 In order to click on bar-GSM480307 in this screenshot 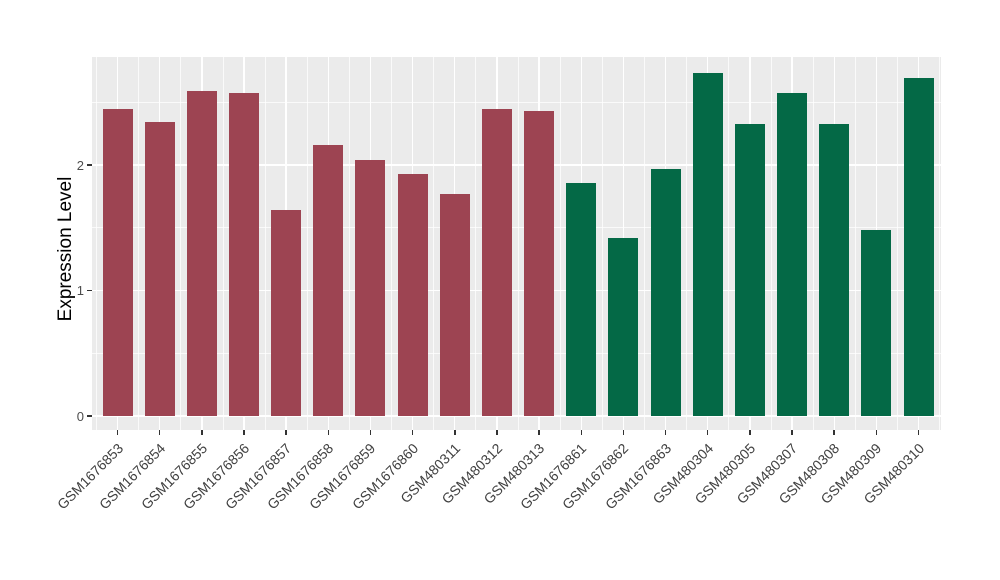, I will do `click(792, 254)`.